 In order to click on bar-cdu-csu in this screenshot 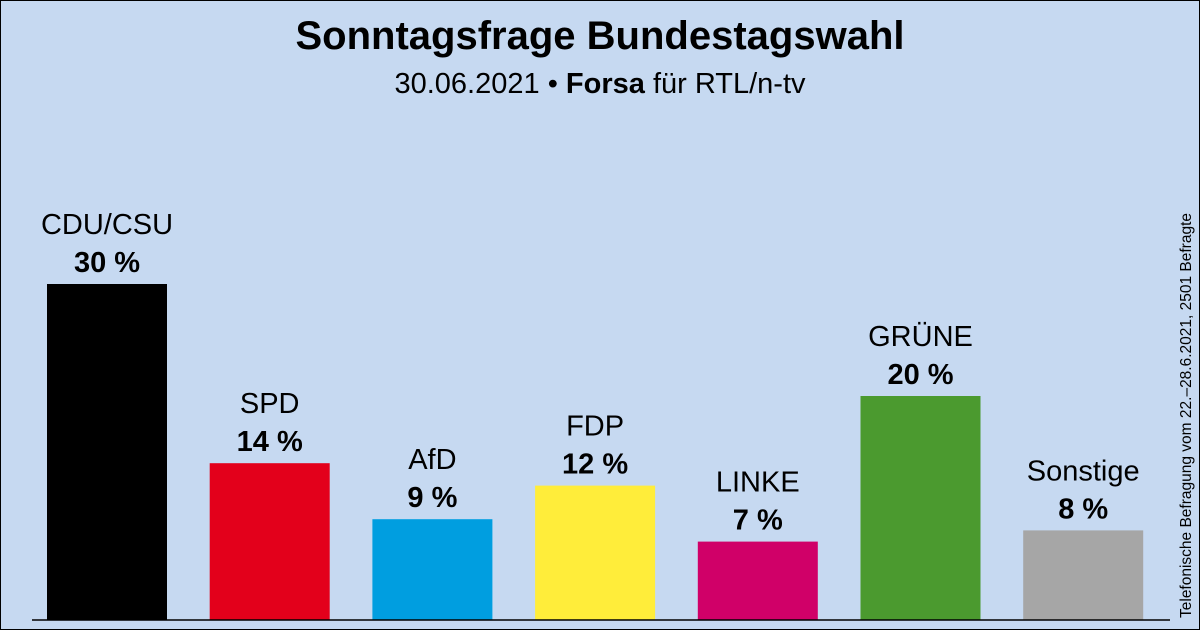, I will do `click(107, 452)`.